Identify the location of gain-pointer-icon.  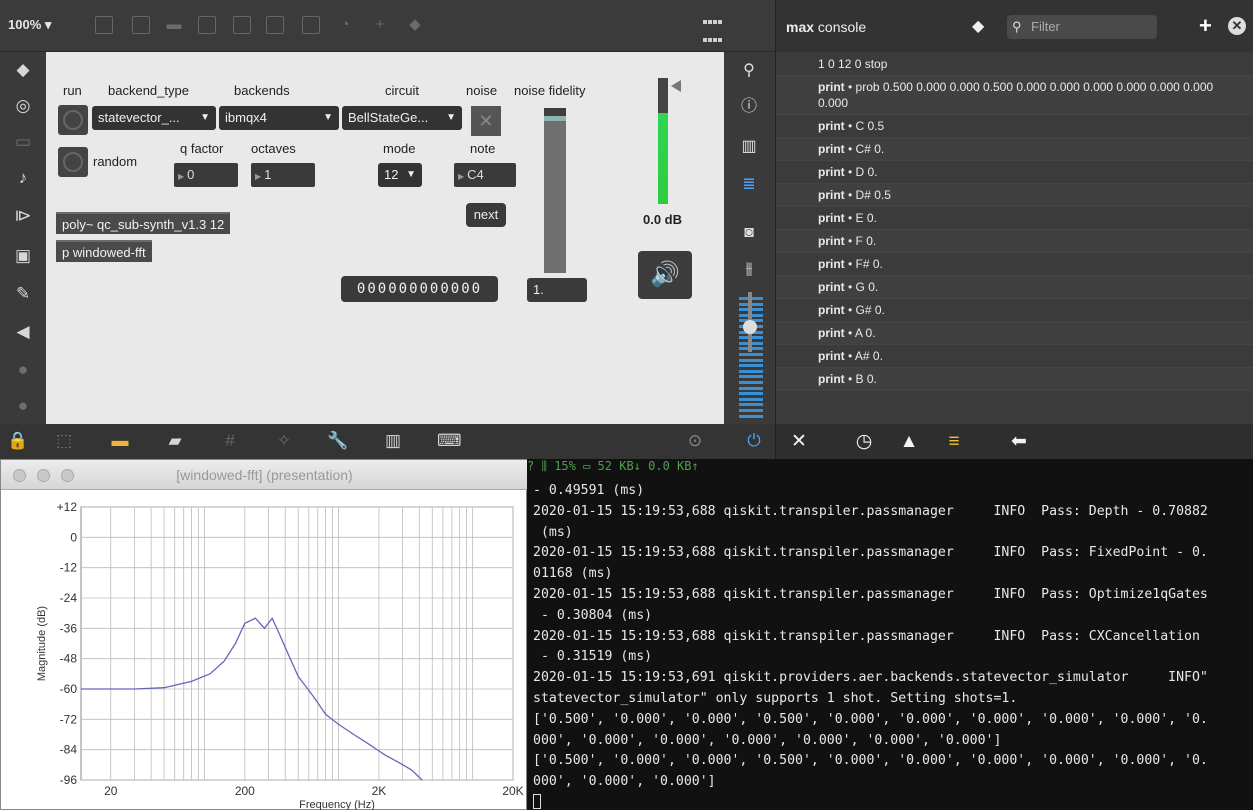
(676, 86).